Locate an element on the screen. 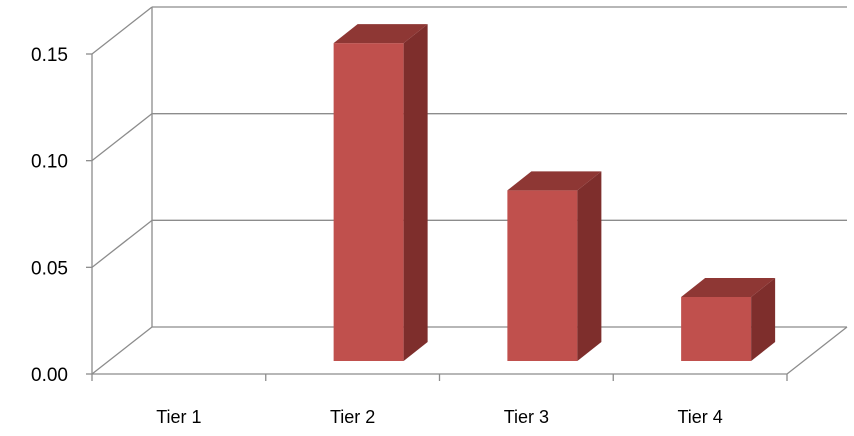  y-tick-label: 0.10 is located at coordinates (49, 162).